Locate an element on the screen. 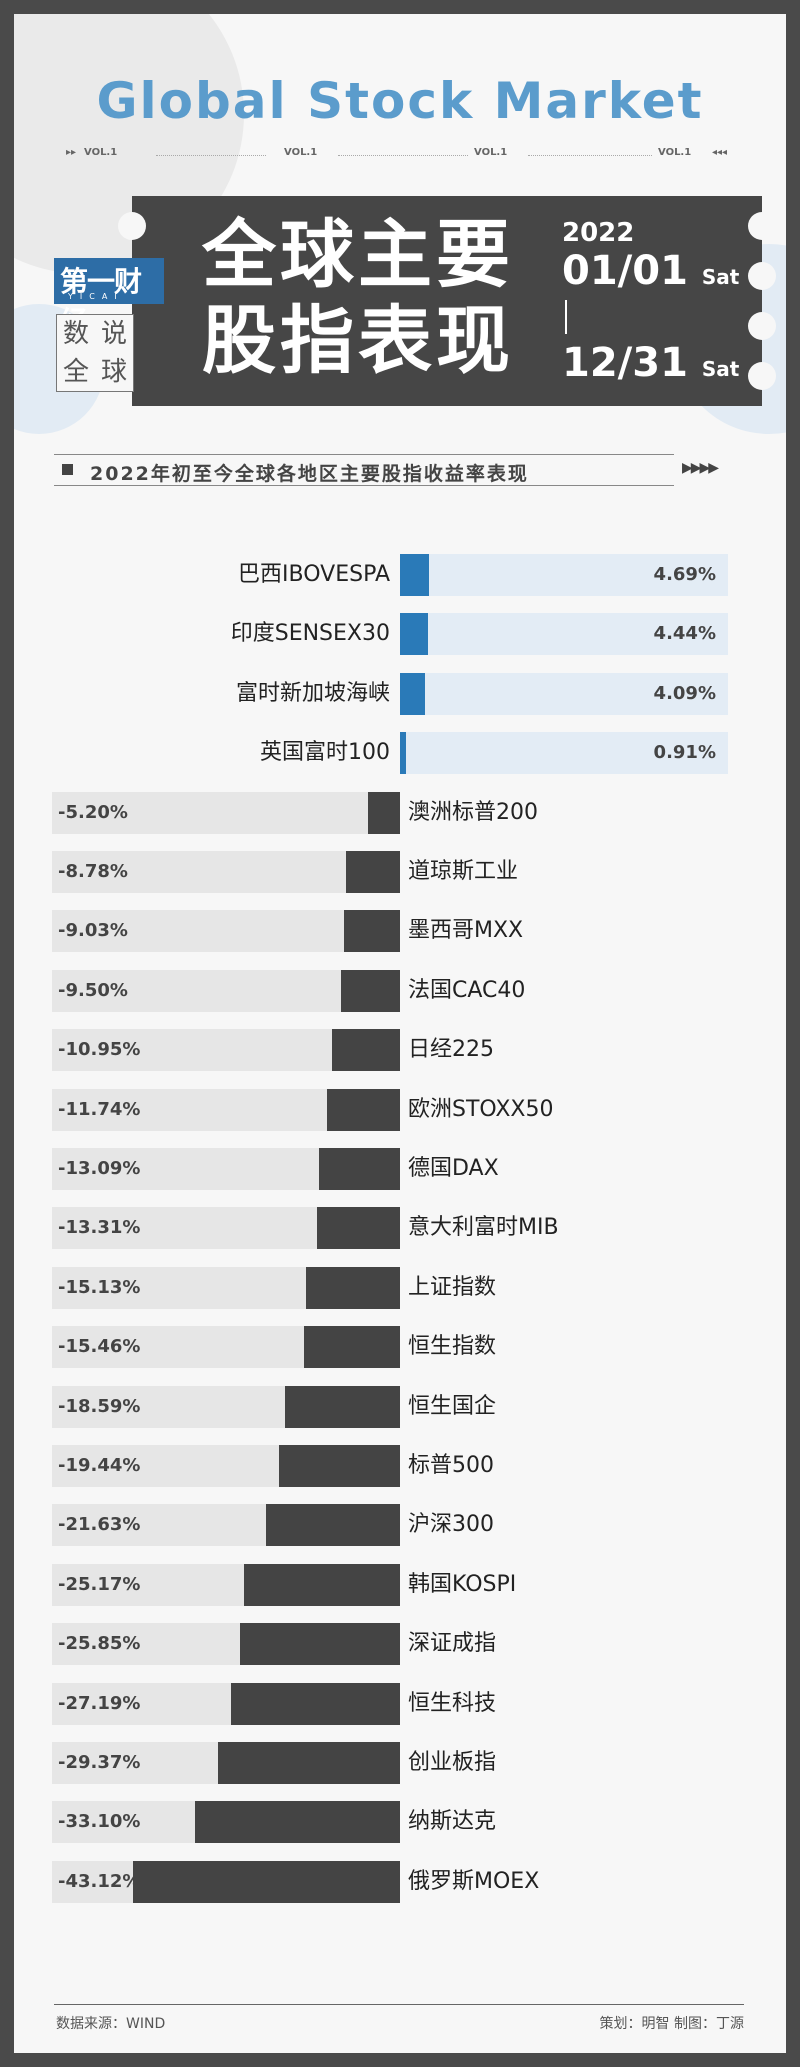  credits: 策划：明智 制图：丁源 is located at coordinates (671, 2024).